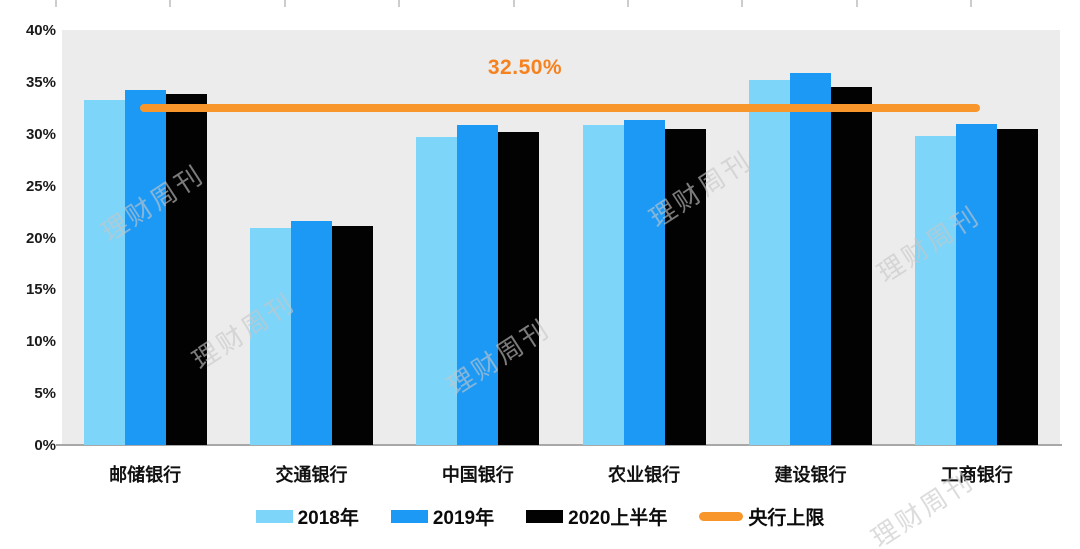 The height and width of the screenshot is (549, 1080). What do you see at coordinates (45, 394) in the screenshot?
I see `y-tick-label: 5%` at bounding box center [45, 394].